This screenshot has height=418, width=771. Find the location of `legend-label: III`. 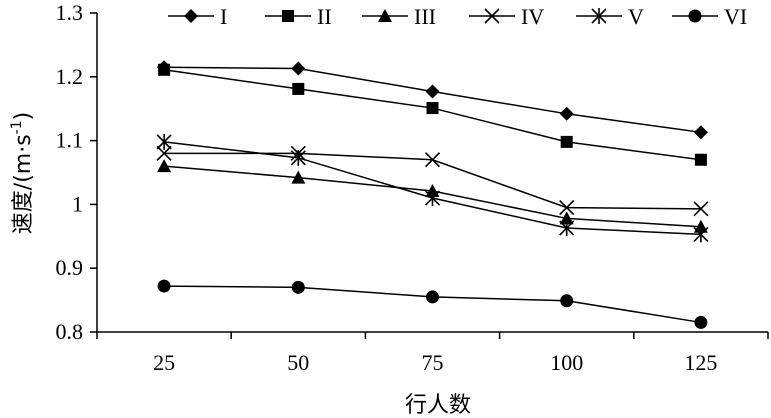

legend-label: III is located at coordinates (425, 16).